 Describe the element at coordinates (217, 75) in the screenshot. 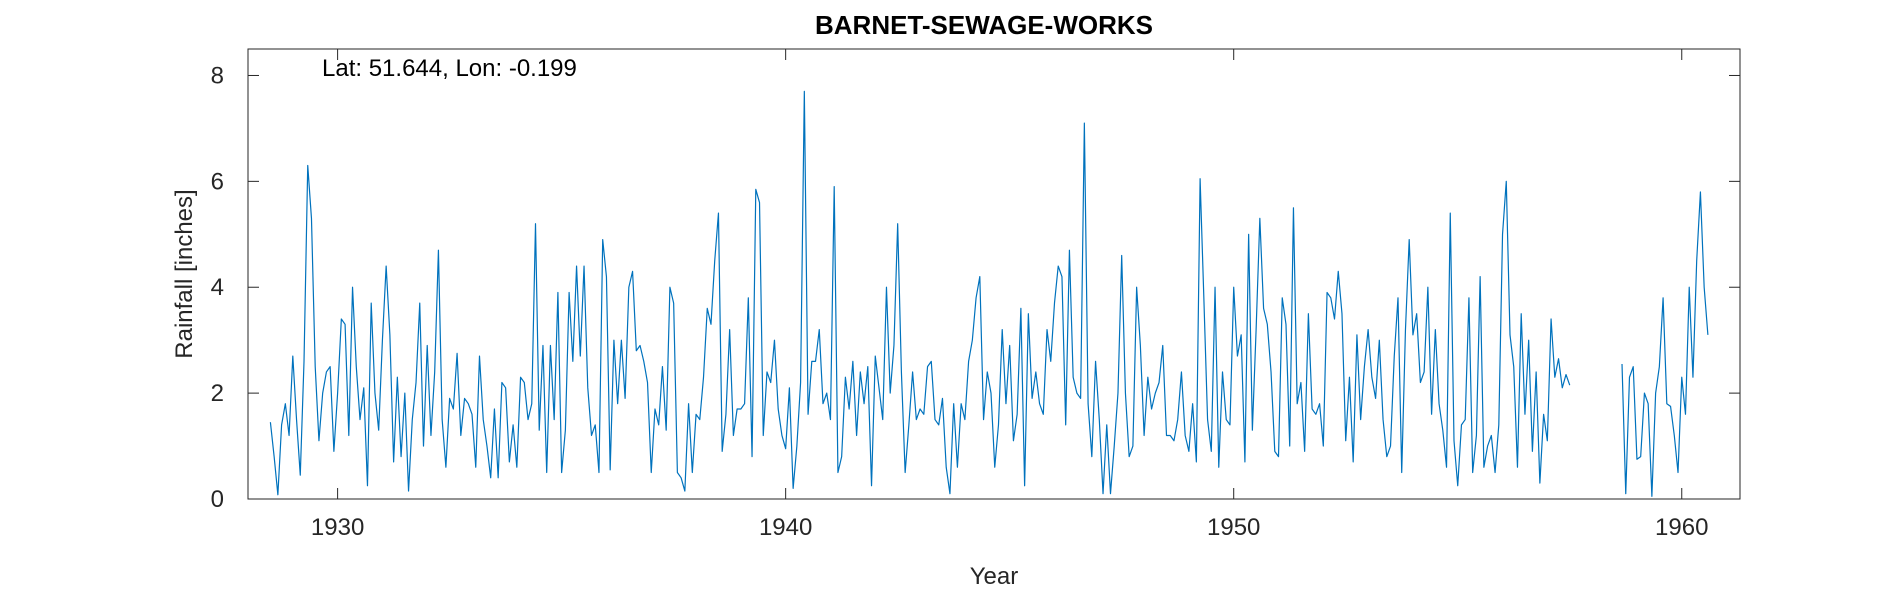

I see `y-tick-label: 8` at that location.